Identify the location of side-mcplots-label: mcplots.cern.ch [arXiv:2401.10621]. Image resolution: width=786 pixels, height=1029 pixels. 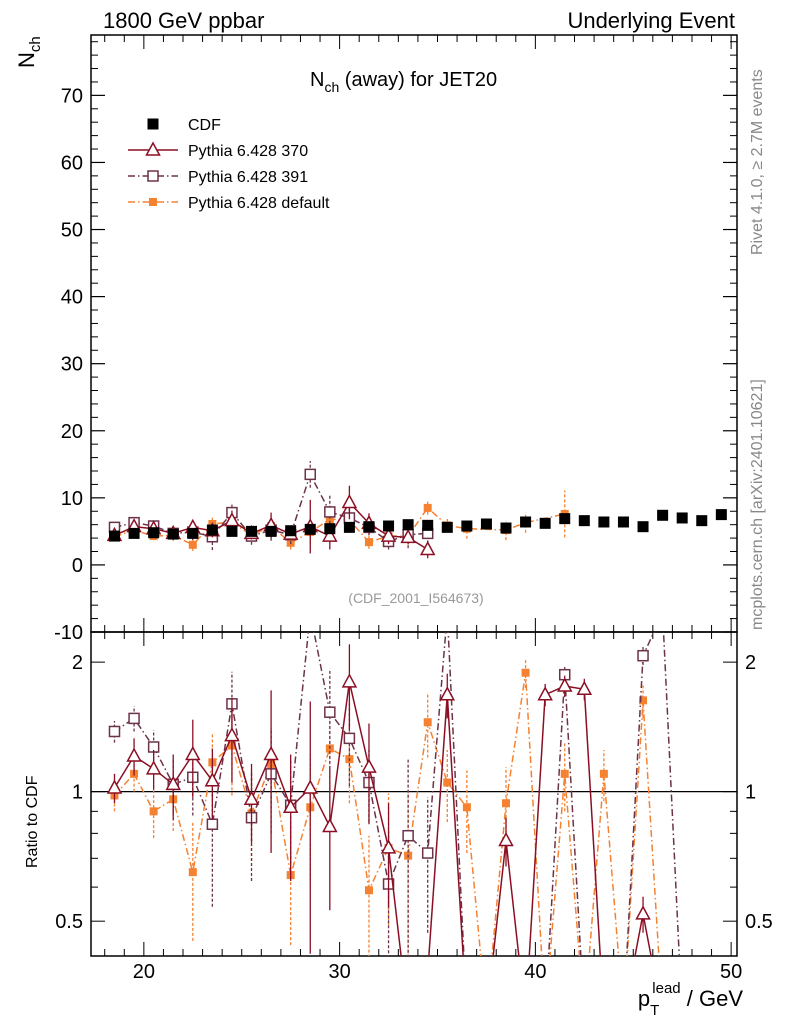
(757, 504).